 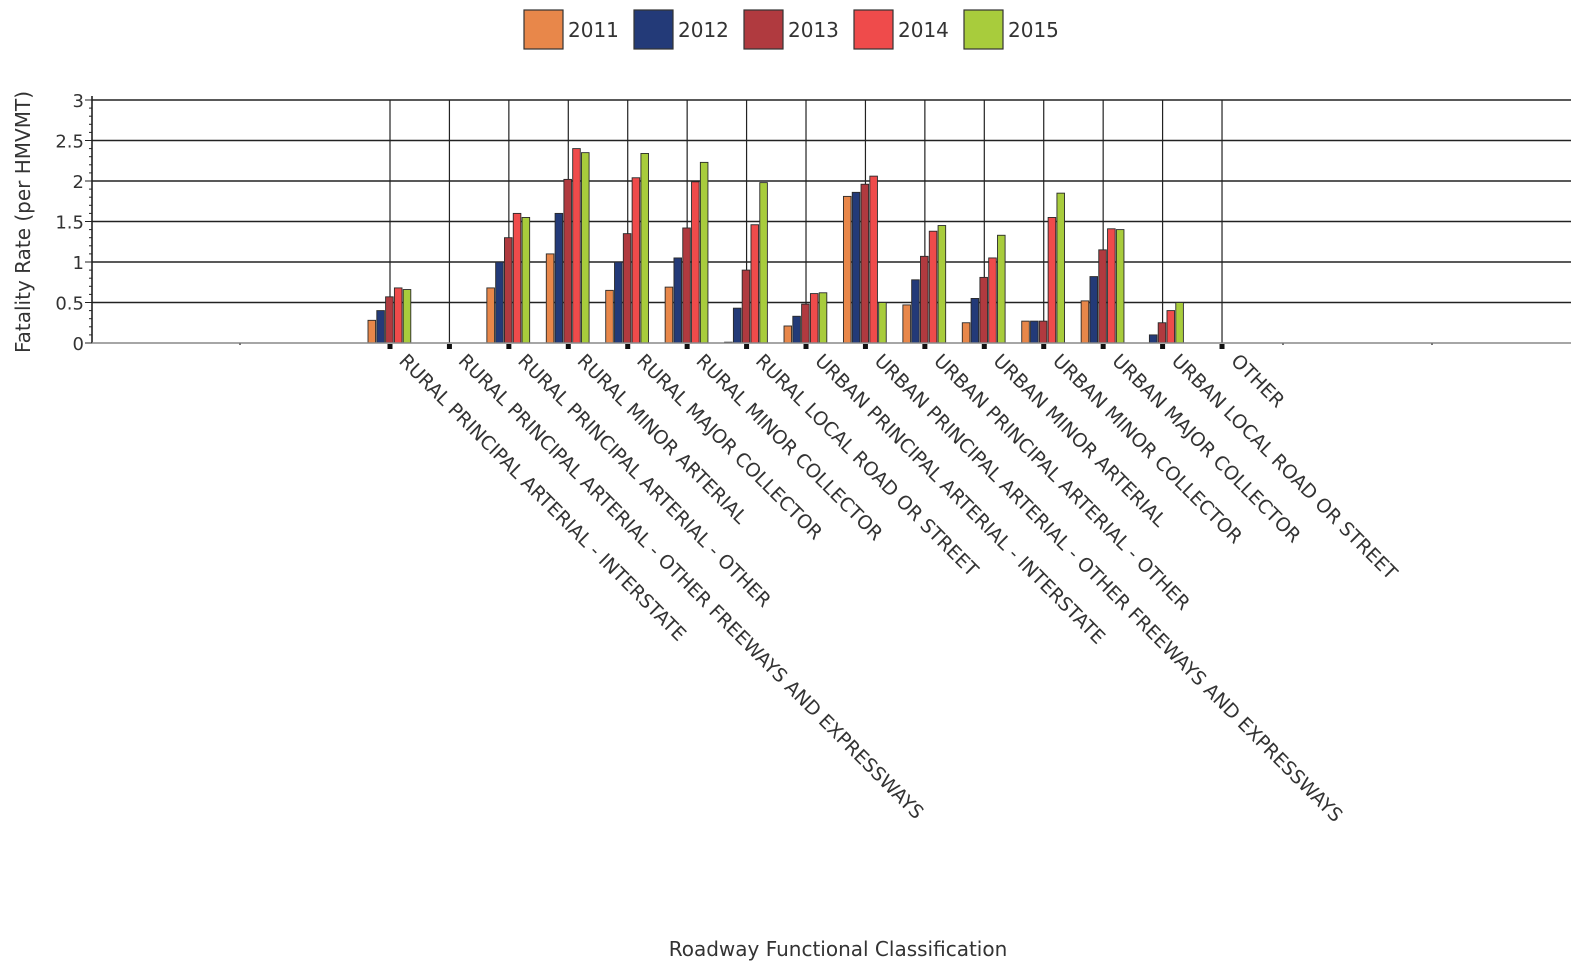 What do you see at coordinates (78, 182) in the screenshot?
I see `y-tick-label: 2` at bounding box center [78, 182].